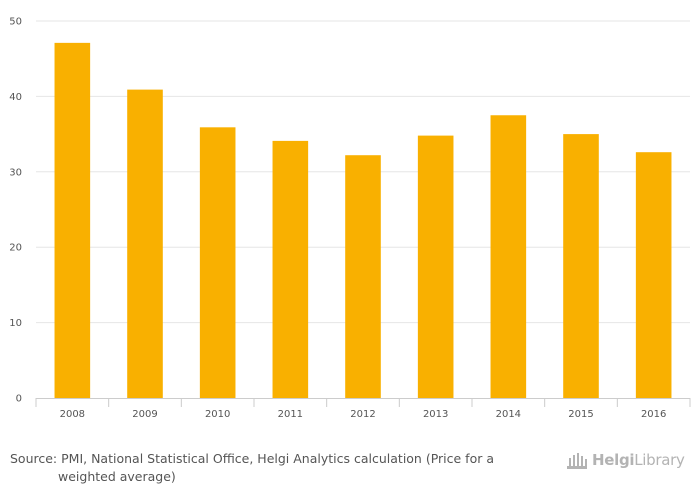  Describe the element at coordinates (362, 414) in the screenshot. I see `x-tick-label: 2012` at that location.